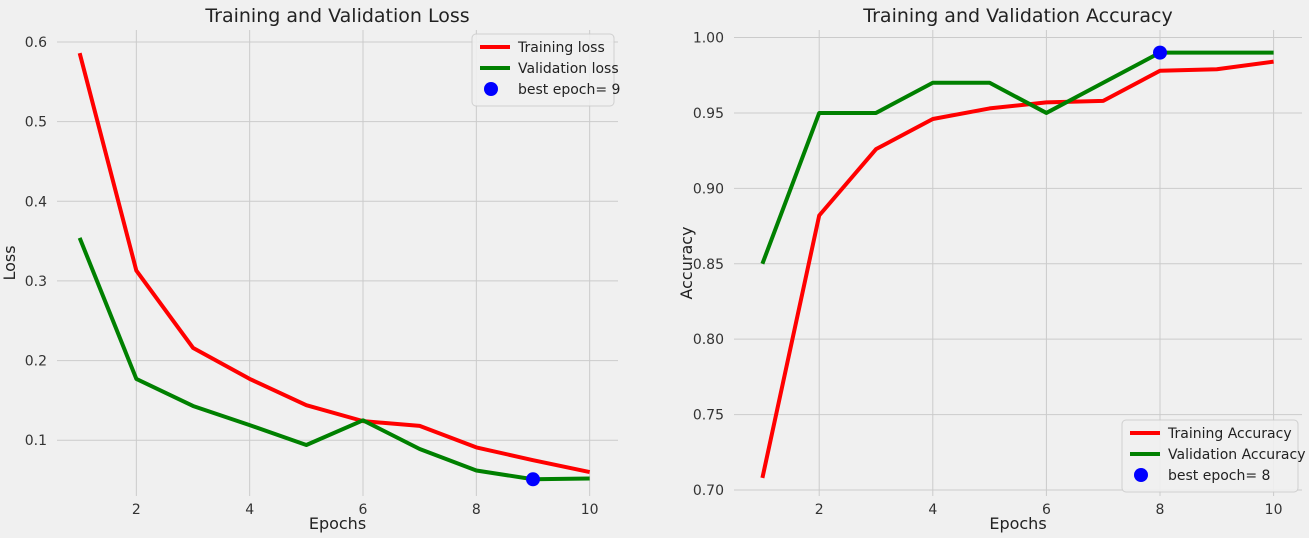  I want to click on legend-label: Training loss, so click(561, 48).